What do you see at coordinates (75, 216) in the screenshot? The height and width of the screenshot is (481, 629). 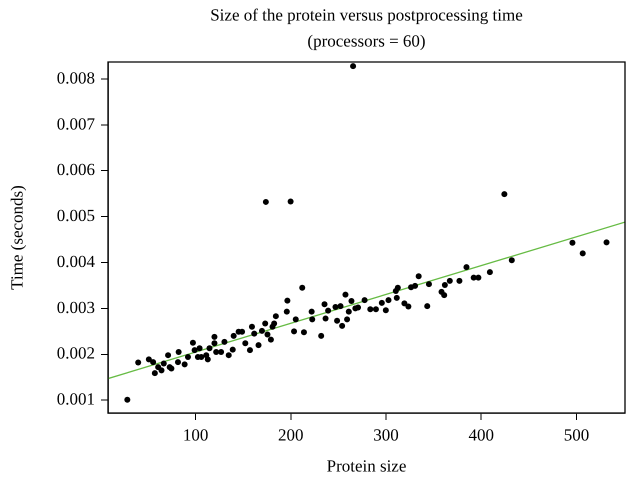 I see `y-tick-label: 0.005` at bounding box center [75, 216].